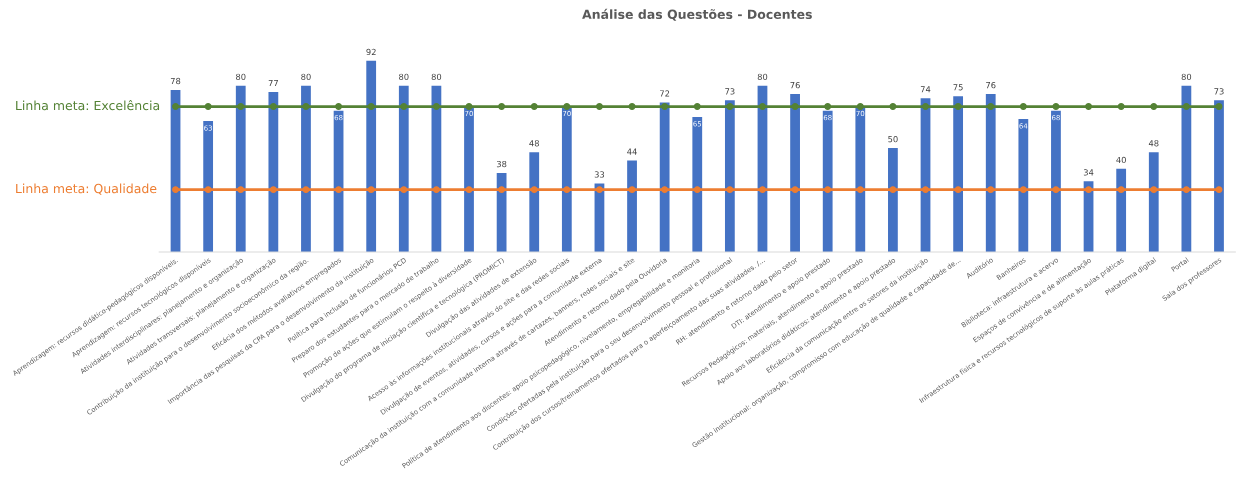  I want to click on chart-title: Análise das Questões - Docentes, so click(697, 14).